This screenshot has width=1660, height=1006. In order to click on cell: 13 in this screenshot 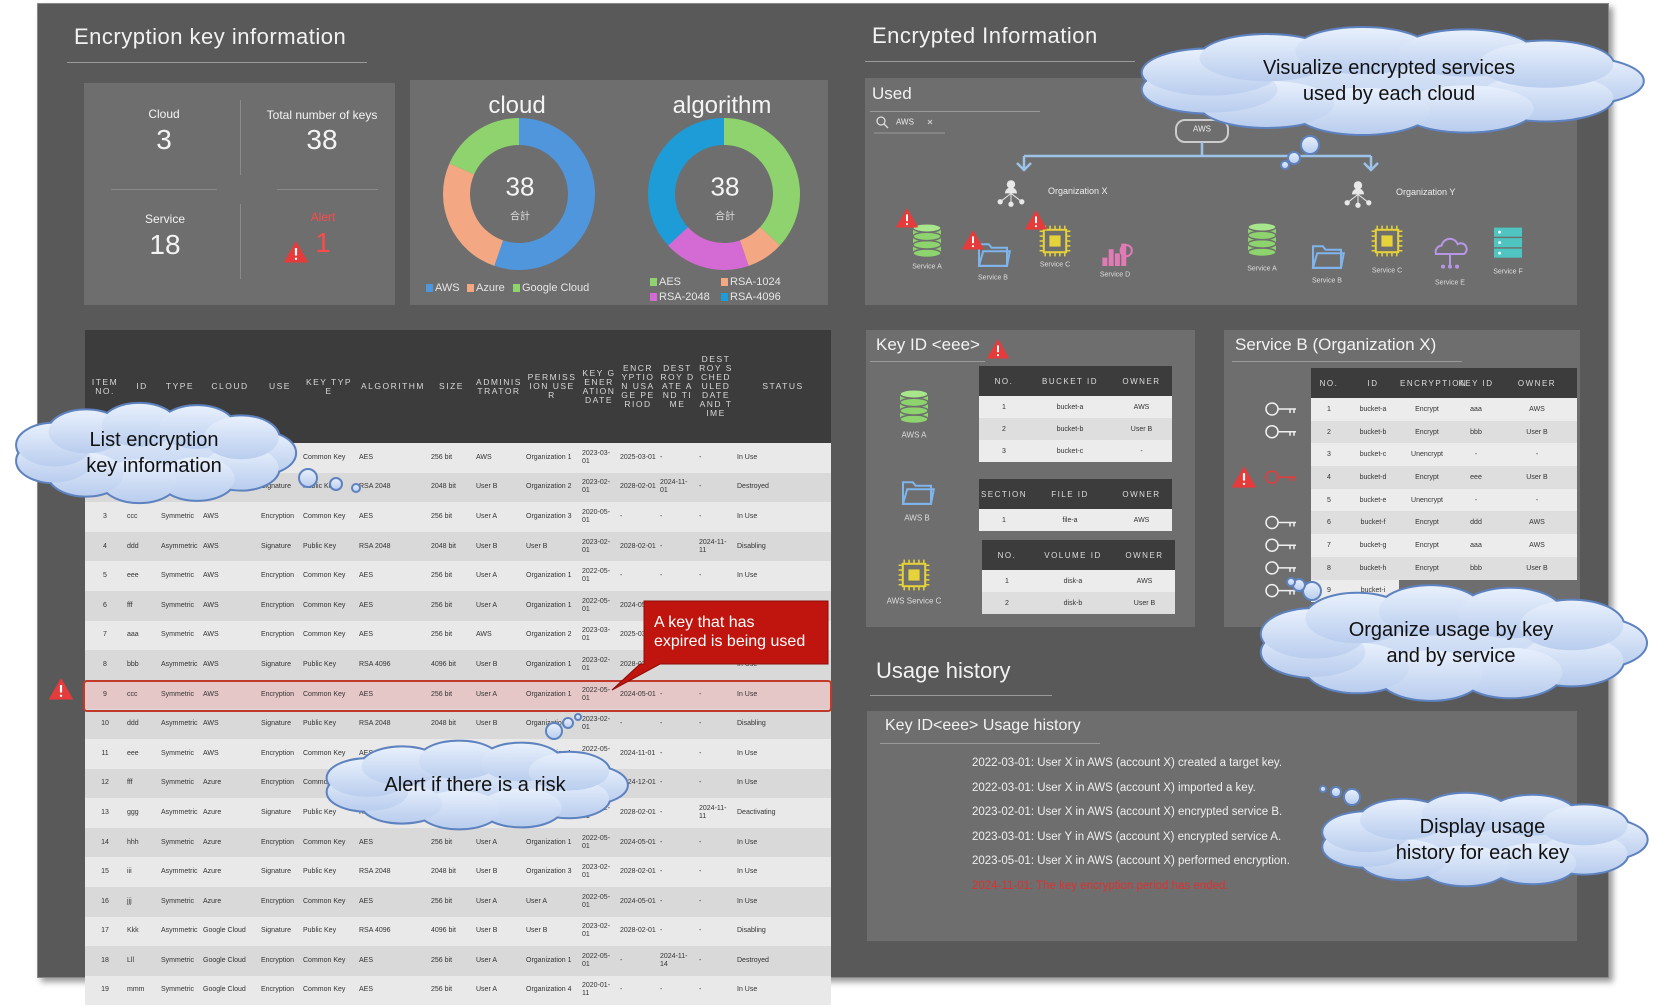, I will do `click(105, 812)`.